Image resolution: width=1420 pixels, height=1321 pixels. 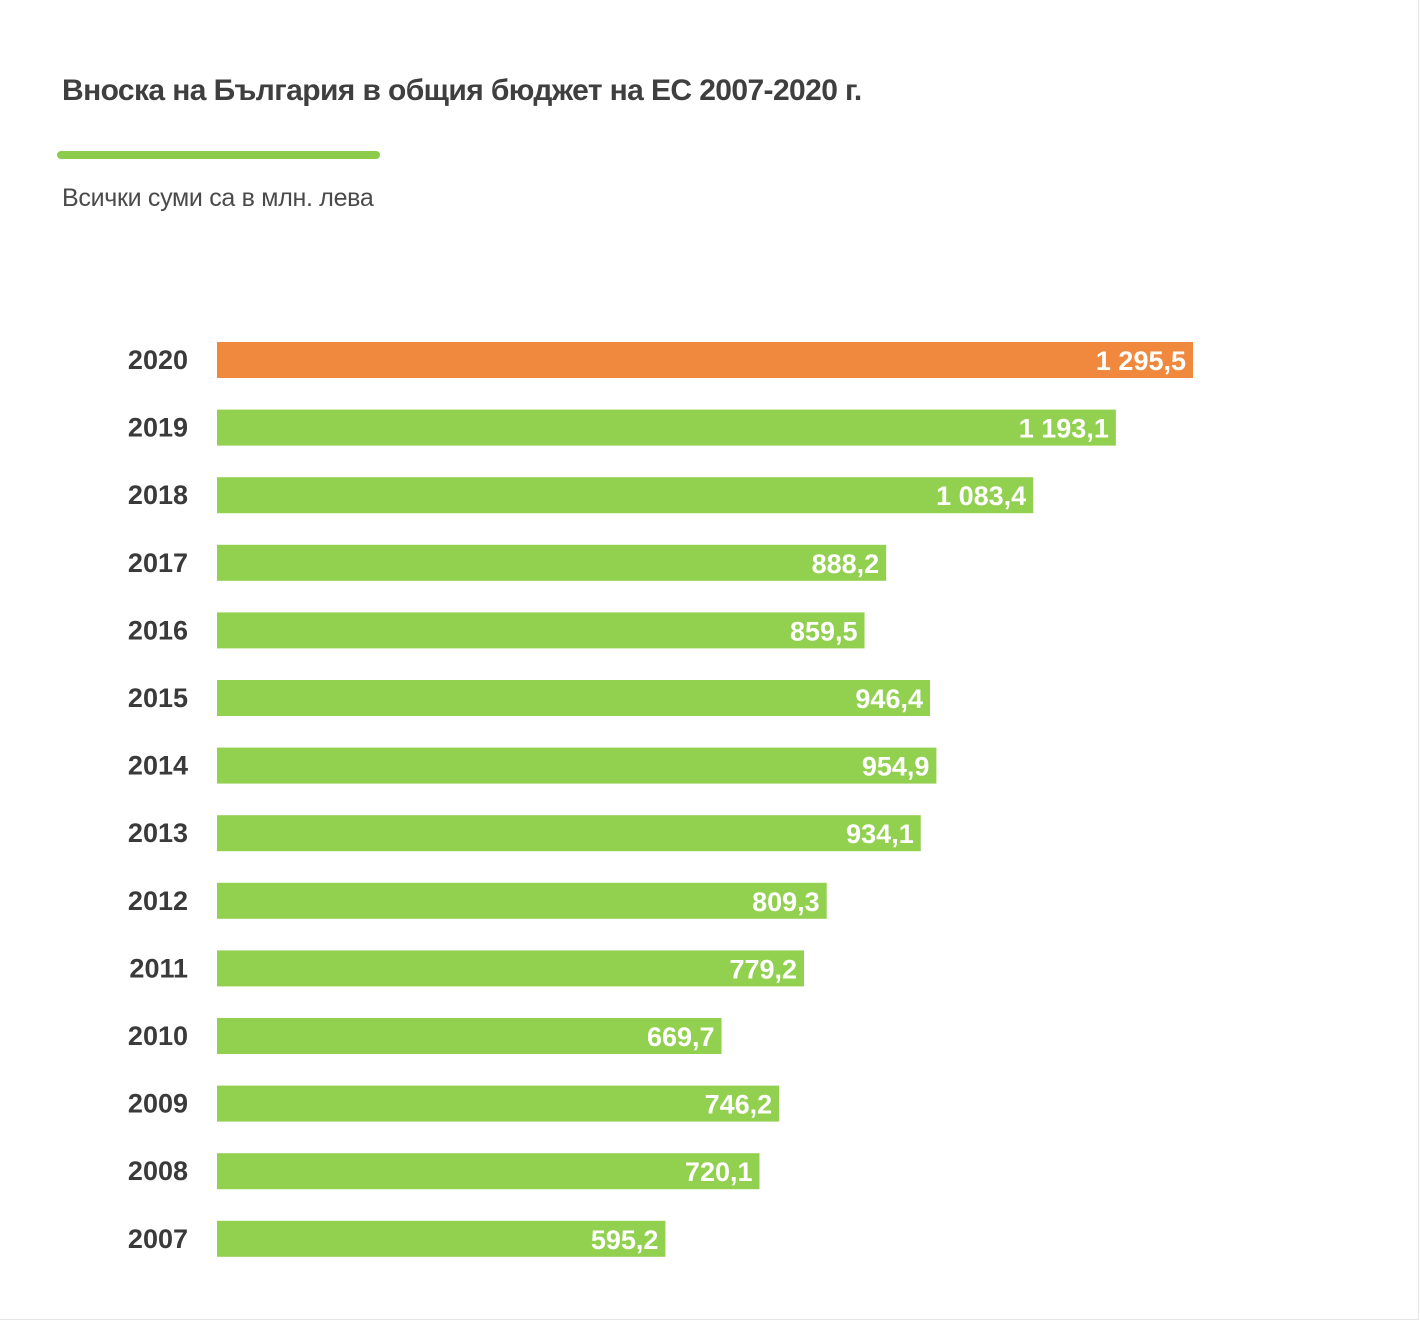 What do you see at coordinates (625, 495) in the screenshot?
I see `bar-2018` at bounding box center [625, 495].